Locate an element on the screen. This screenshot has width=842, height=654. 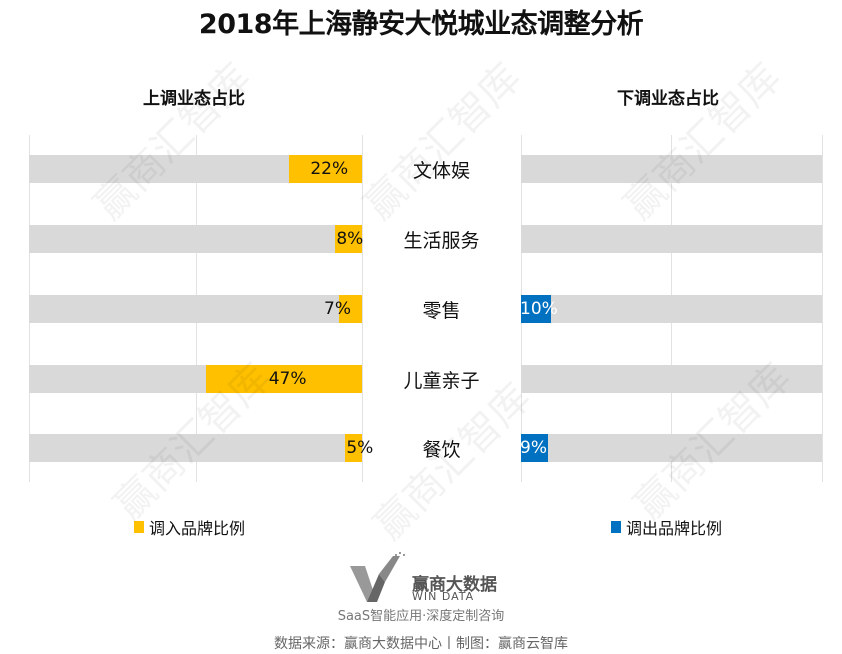
legend-item-in: 调入品牌比例 is located at coordinates (189, 527).